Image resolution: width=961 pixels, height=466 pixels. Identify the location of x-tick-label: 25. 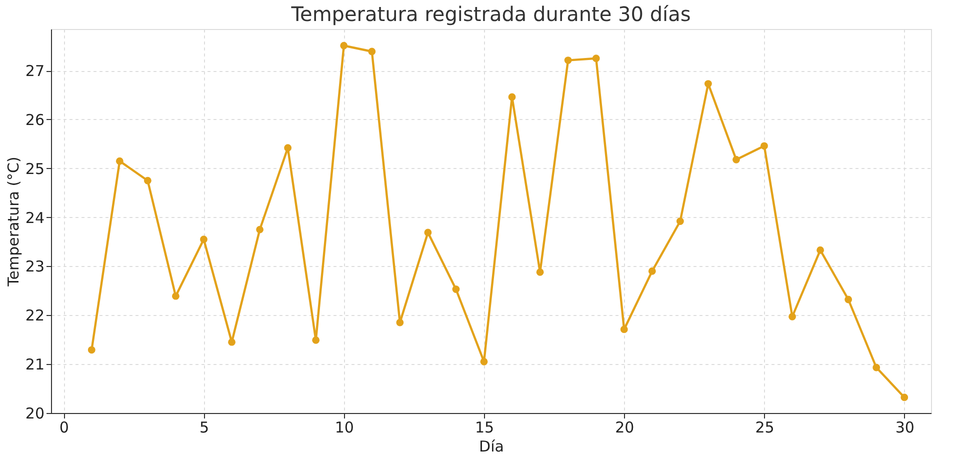
(764, 427).